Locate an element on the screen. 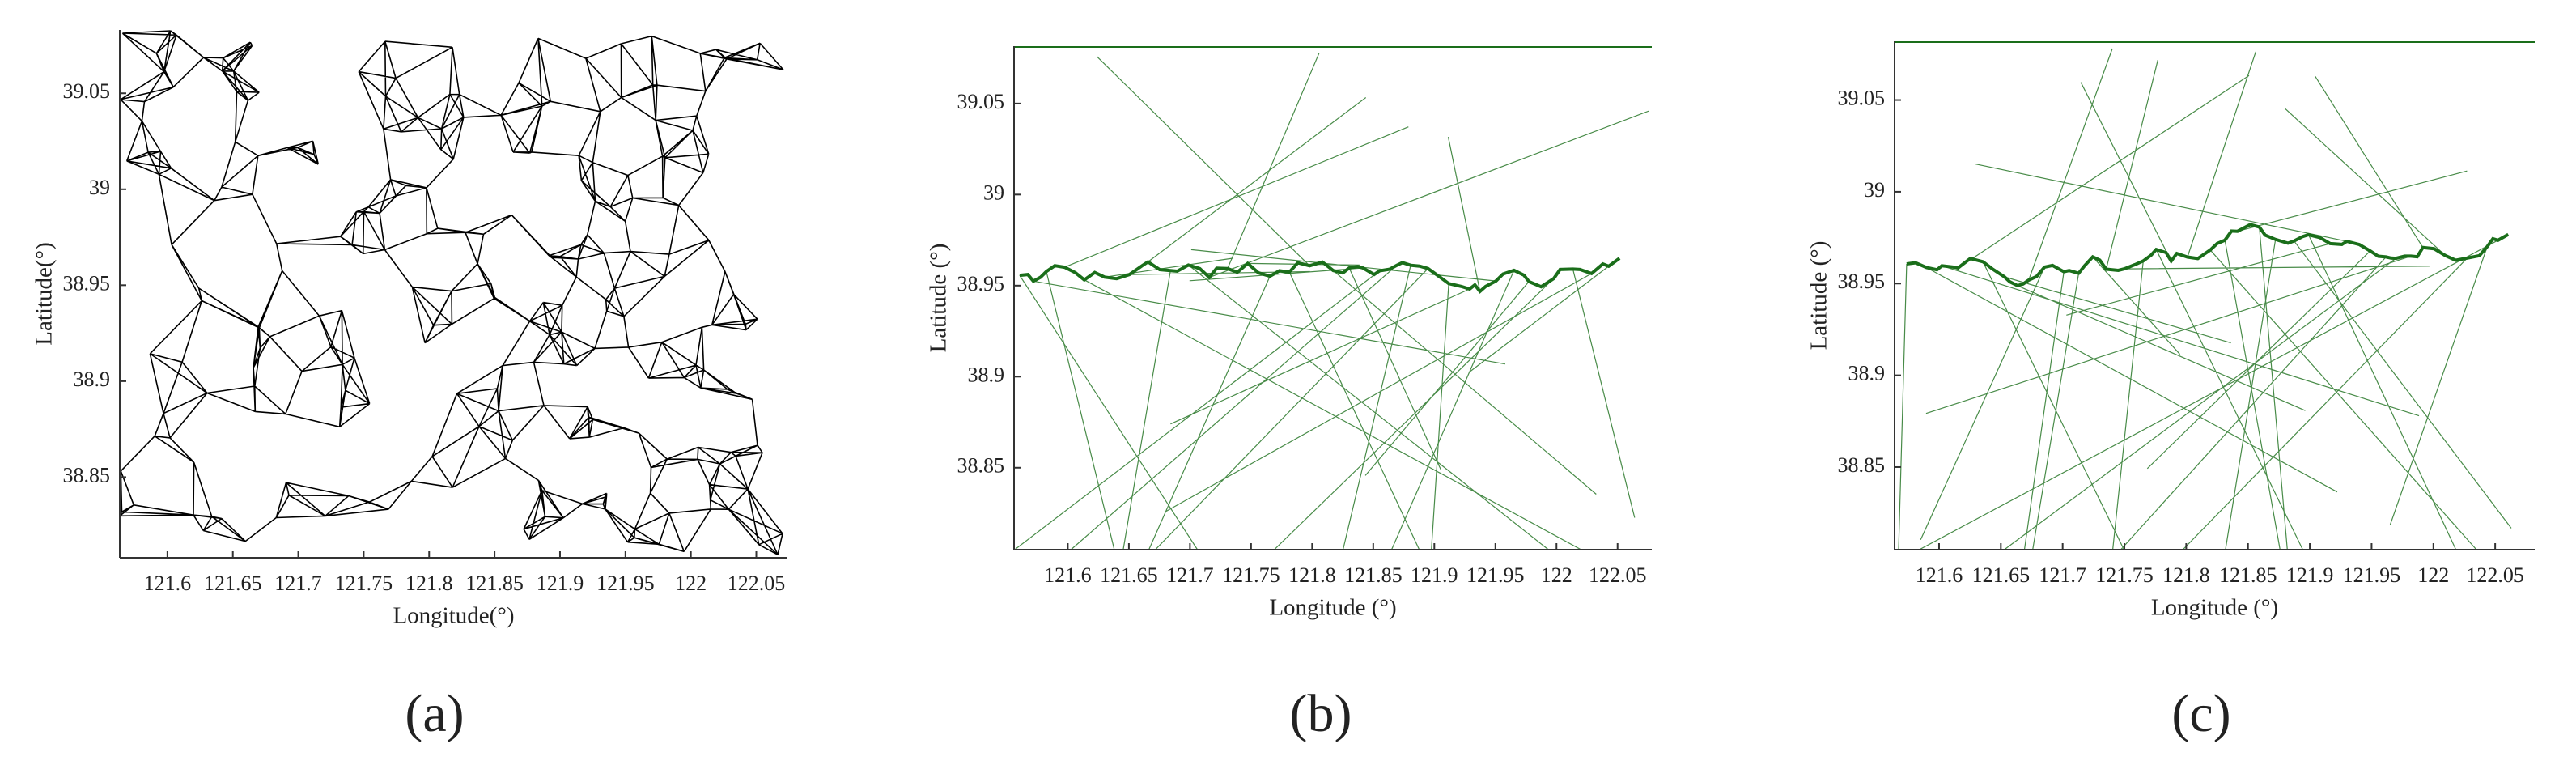  x-axis-title: Longitude(°) is located at coordinates (453, 616).